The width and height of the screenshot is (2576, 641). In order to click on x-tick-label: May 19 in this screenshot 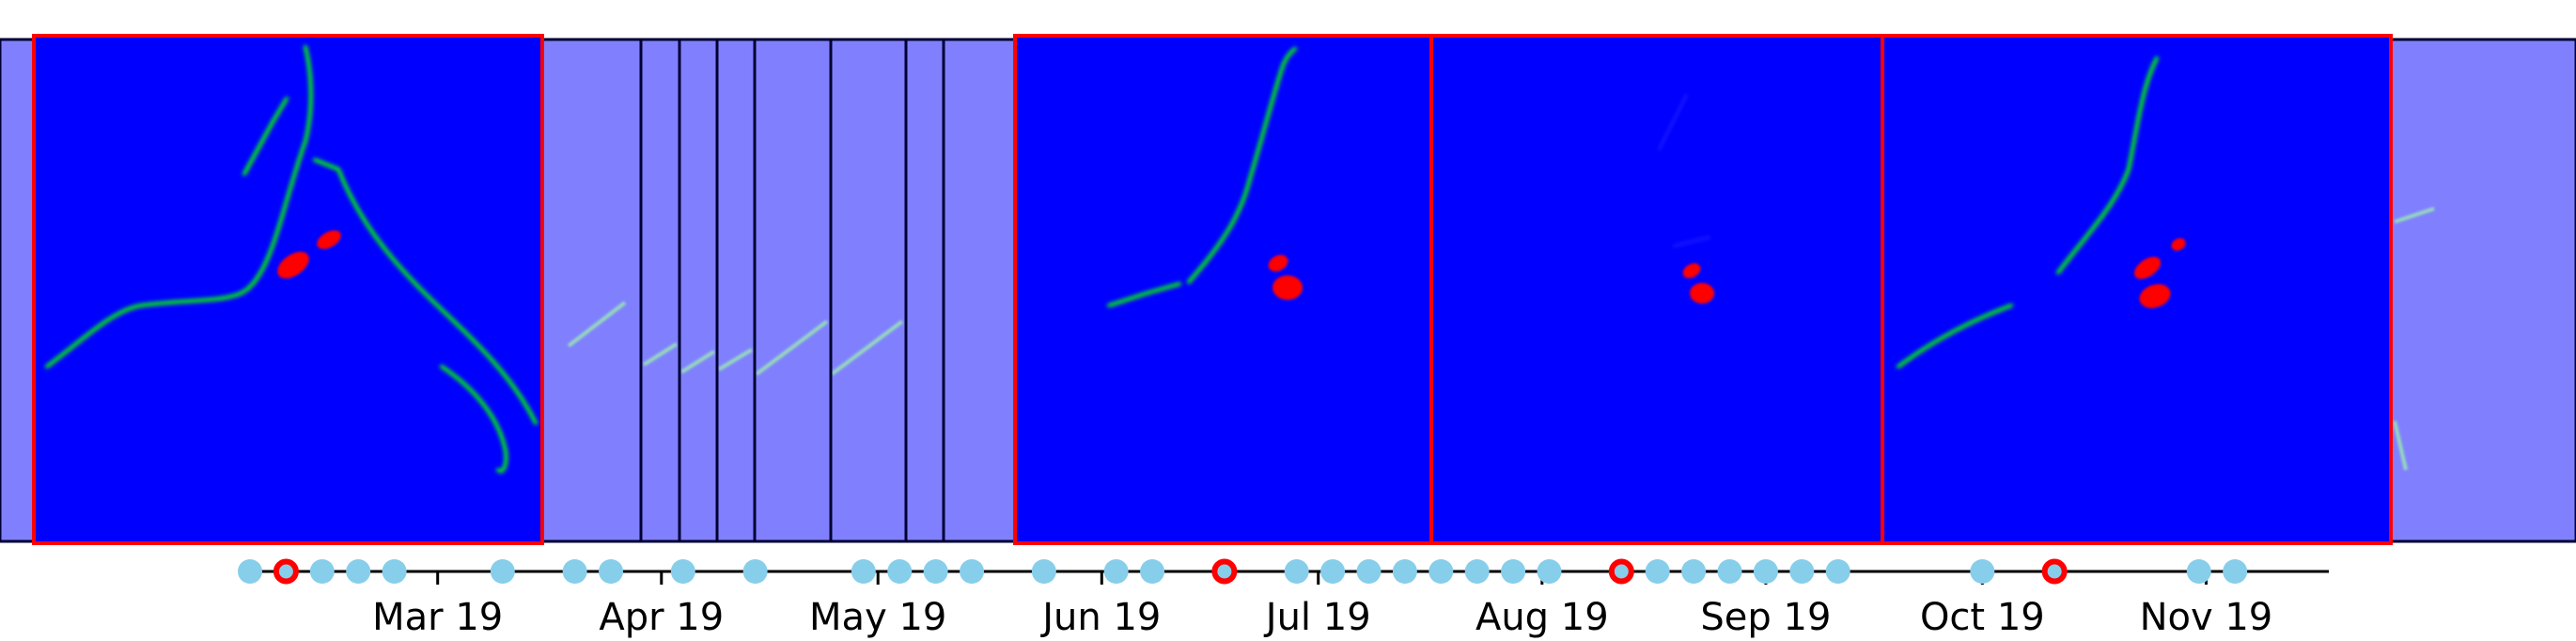, I will do `click(877, 617)`.